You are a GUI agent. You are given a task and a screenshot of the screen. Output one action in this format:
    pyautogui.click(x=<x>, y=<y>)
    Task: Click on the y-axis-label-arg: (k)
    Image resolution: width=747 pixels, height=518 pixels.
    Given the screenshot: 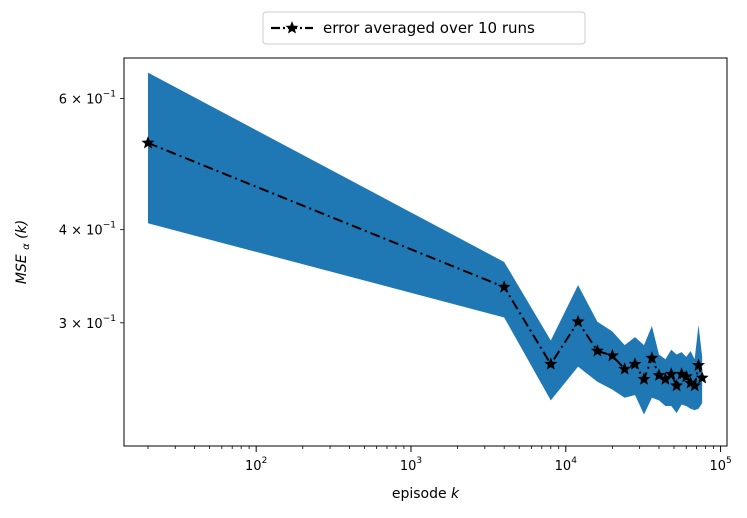 What is the action you would take?
    pyautogui.click(x=22, y=229)
    